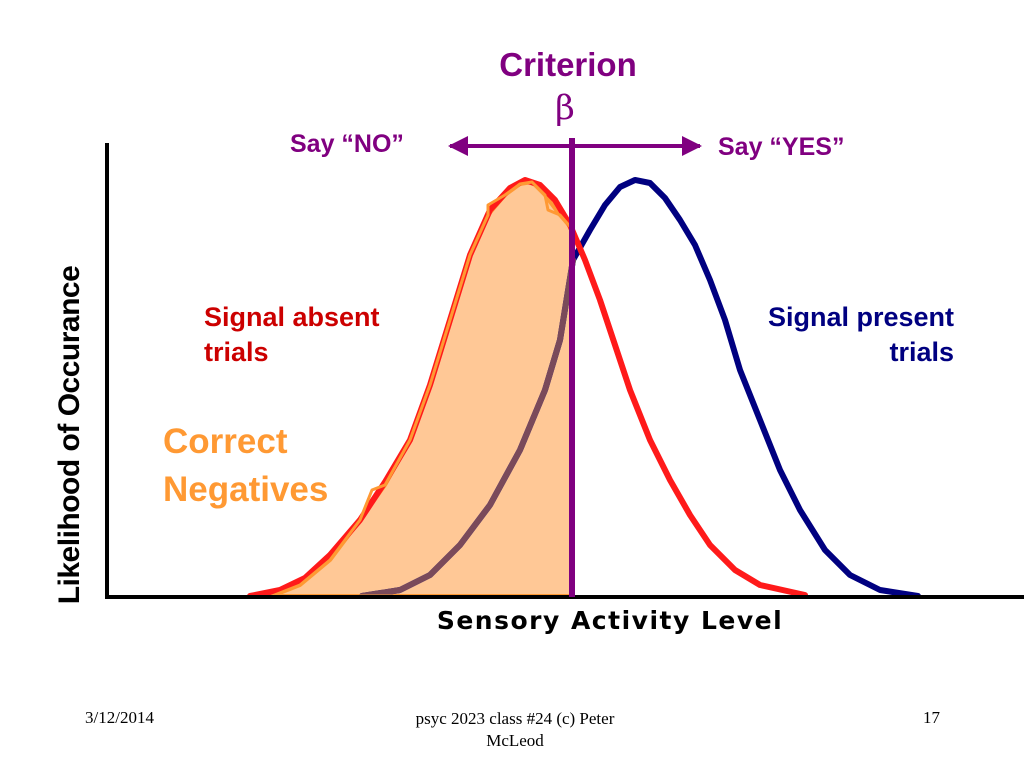 This screenshot has width=1024, height=768. What do you see at coordinates (246, 489) in the screenshot?
I see `correct-negatives-label-line2: Negatives` at bounding box center [246, 489].